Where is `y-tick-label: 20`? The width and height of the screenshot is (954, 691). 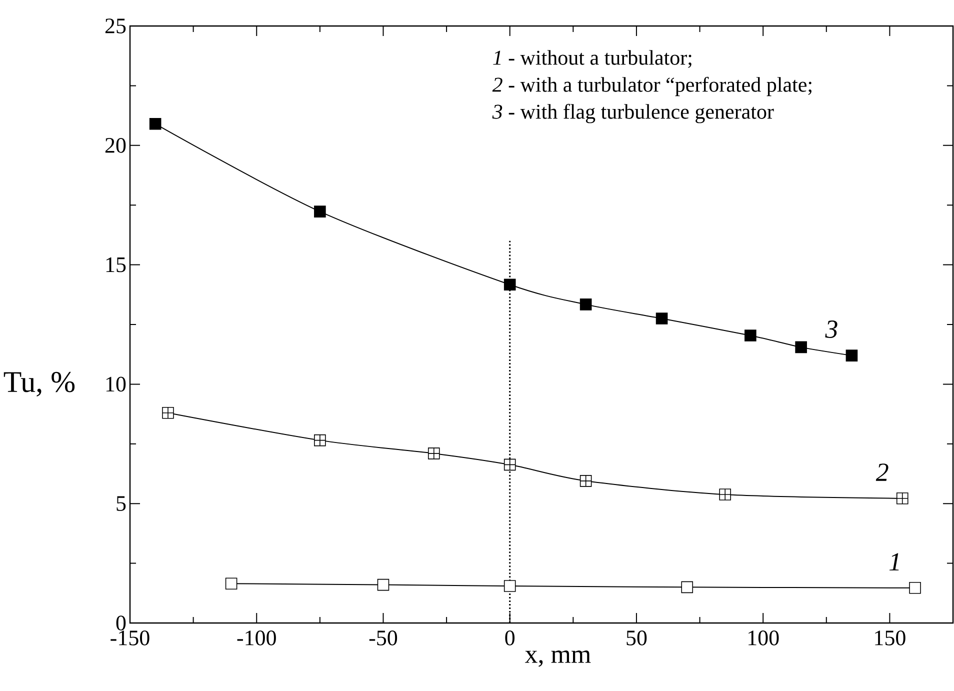 y-tick-label: 20 is located at coordinates (115, 145).